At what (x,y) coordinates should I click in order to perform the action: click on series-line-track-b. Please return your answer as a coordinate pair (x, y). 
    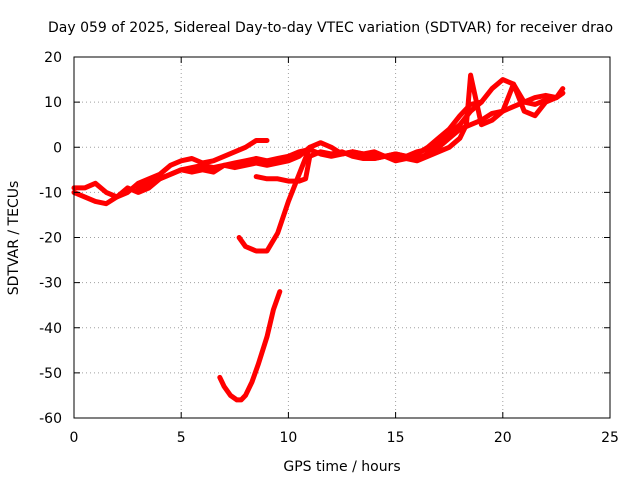
    Looking at the image, I should click on (170, 169).